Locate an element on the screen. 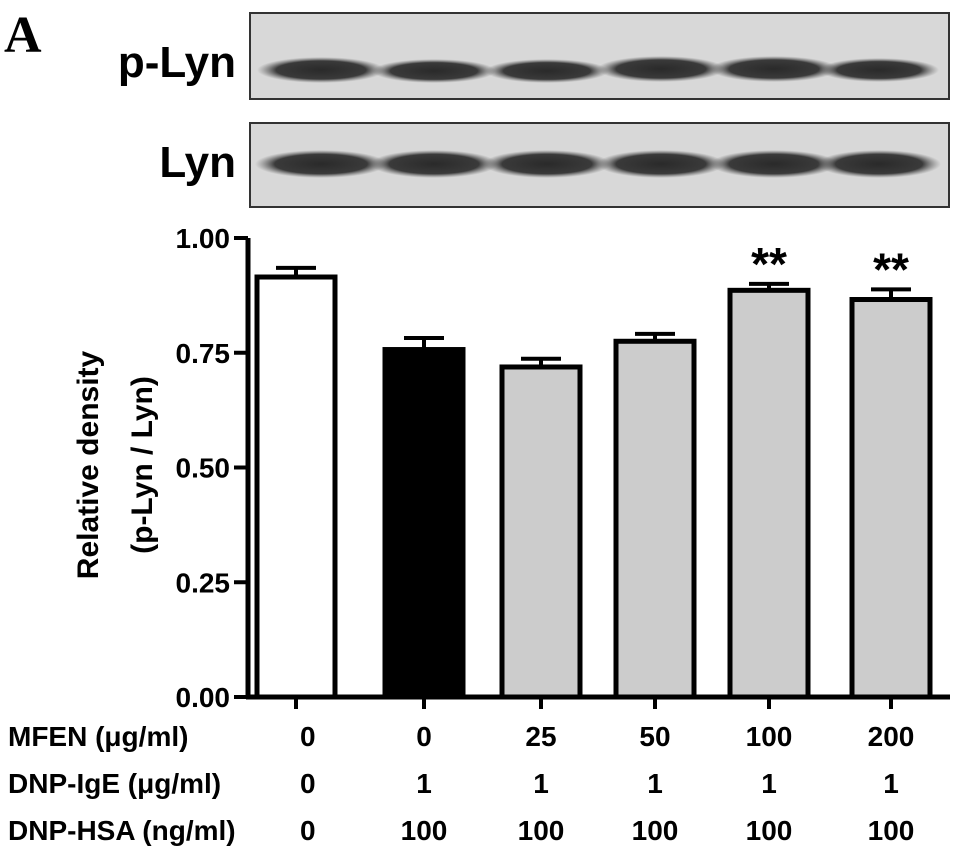  blot-image-p-lyn is located at coordinates (599, 56).